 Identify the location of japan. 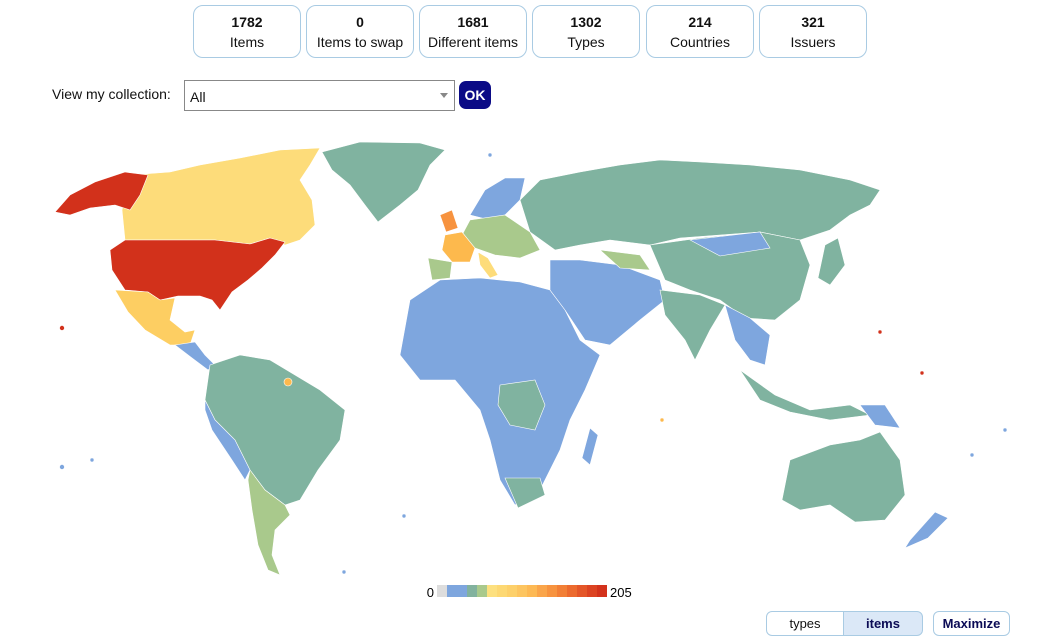
(831, 261).